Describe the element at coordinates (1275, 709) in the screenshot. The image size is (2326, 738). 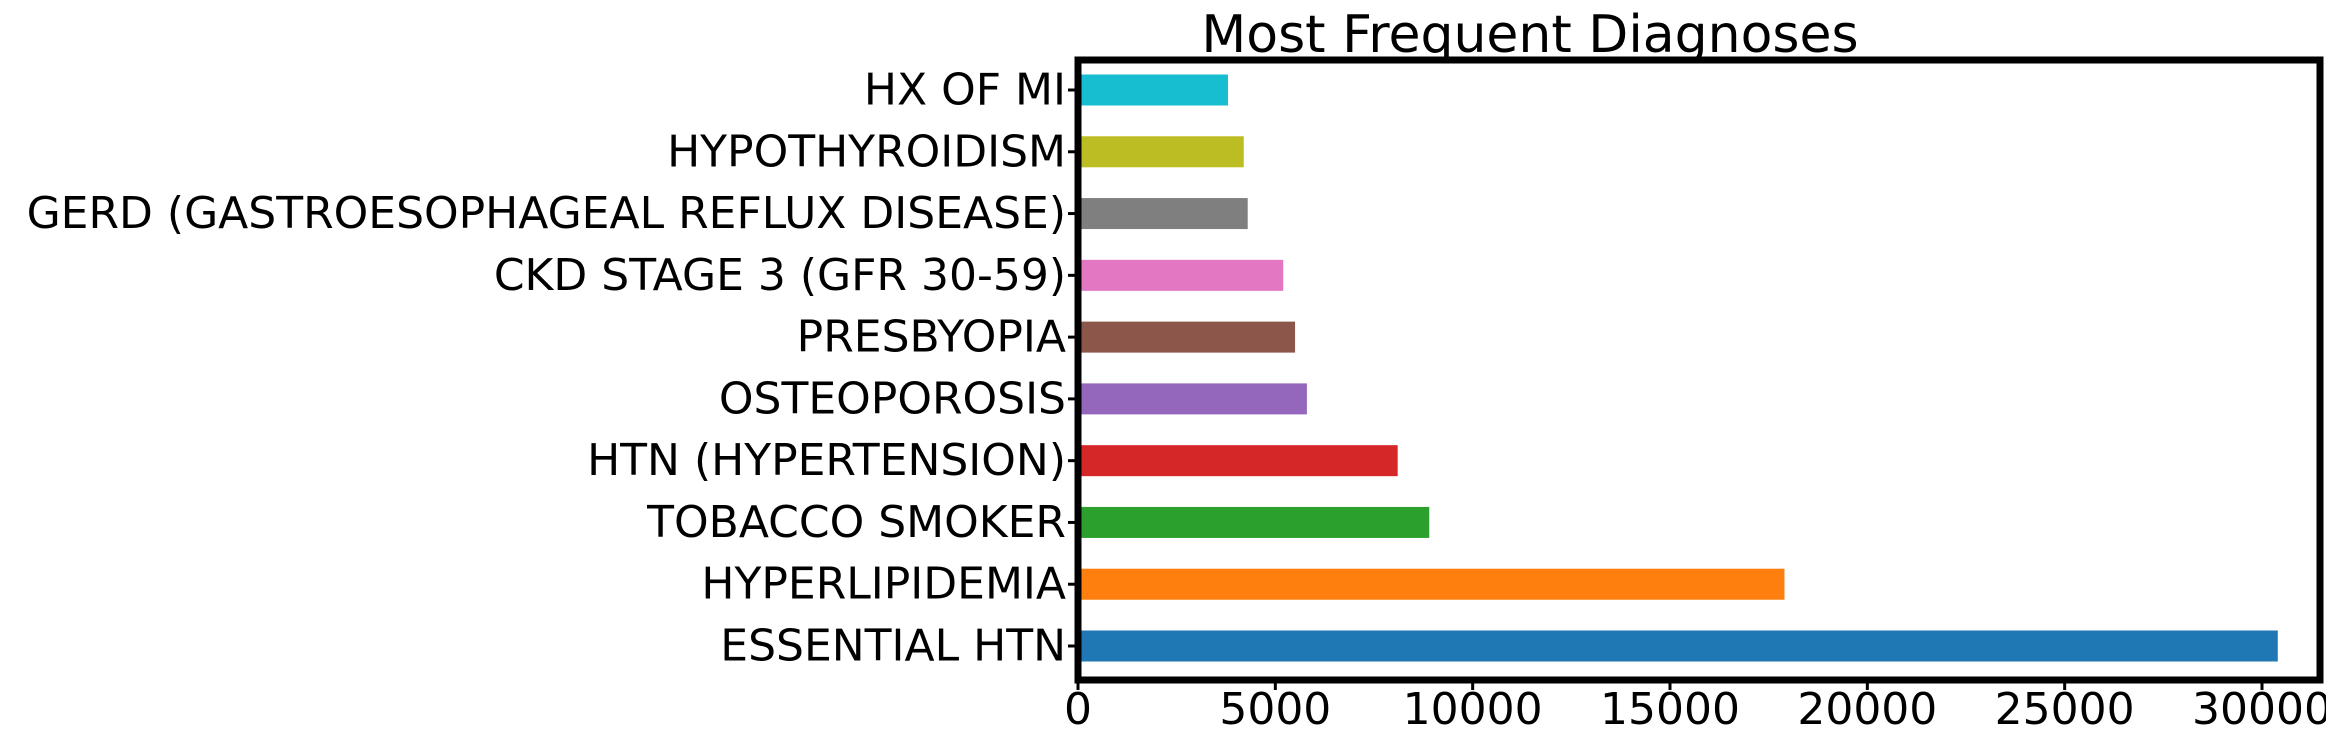
I see `x-tick-label: 5000` at that location.